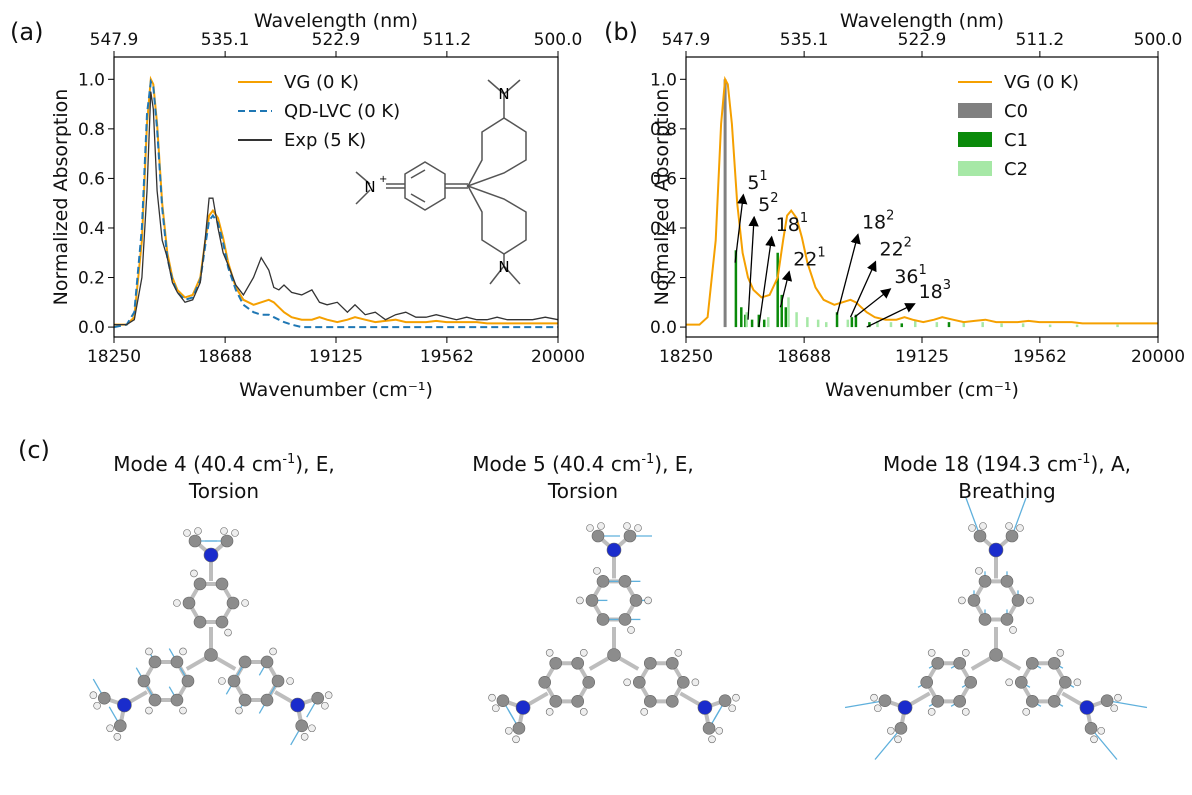 This screenshot has height=795, width=1192. What do you see at coordinates (1018, 126) in the screenshot?
I see `legend-b: VG (0 K) C0 C1 C2` at bounding box center [1018, 126].